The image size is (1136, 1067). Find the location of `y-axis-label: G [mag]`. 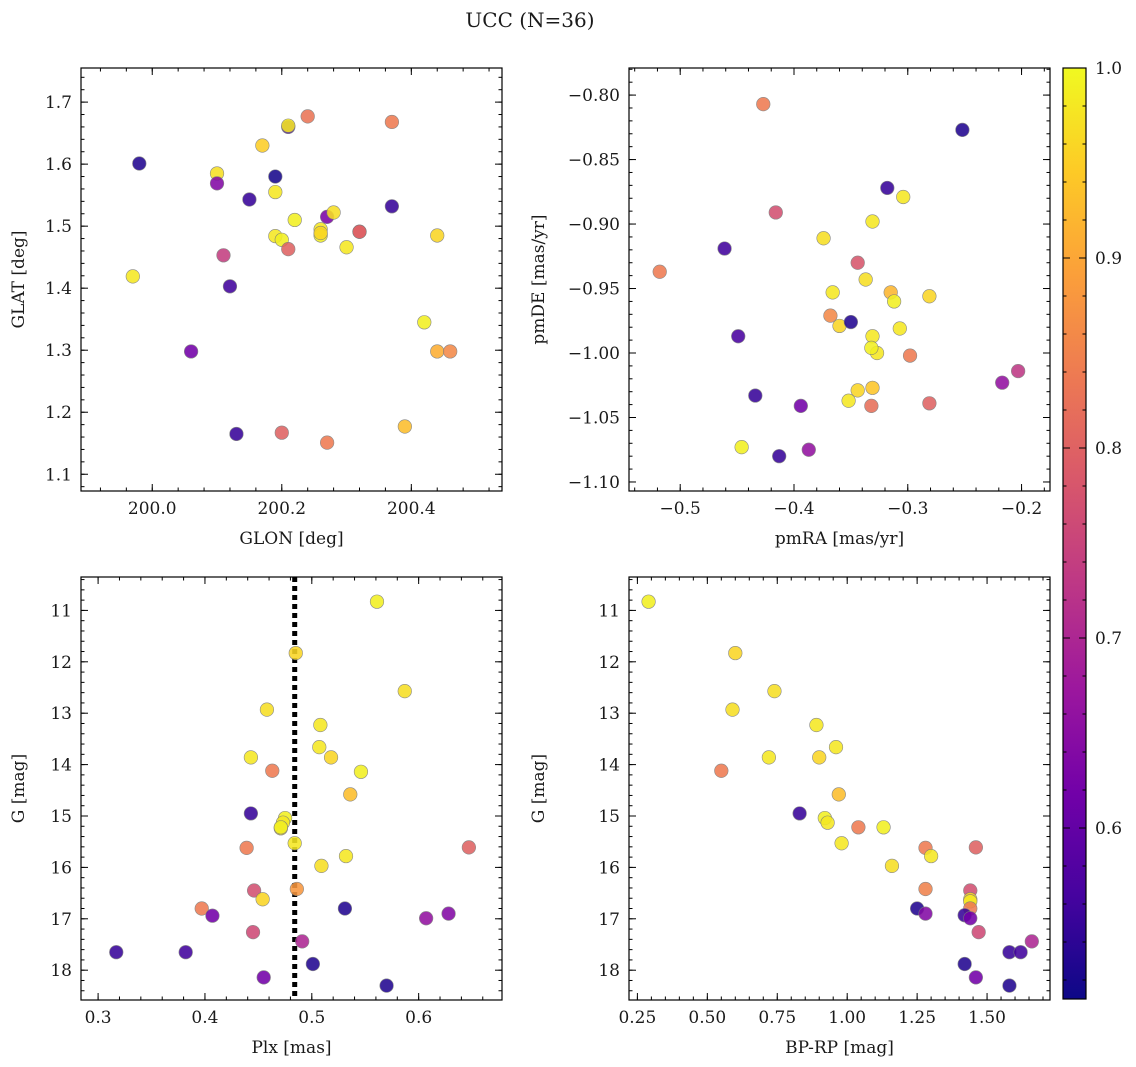

y-axis-label: G [mag] is located at coordinates (539, 788).